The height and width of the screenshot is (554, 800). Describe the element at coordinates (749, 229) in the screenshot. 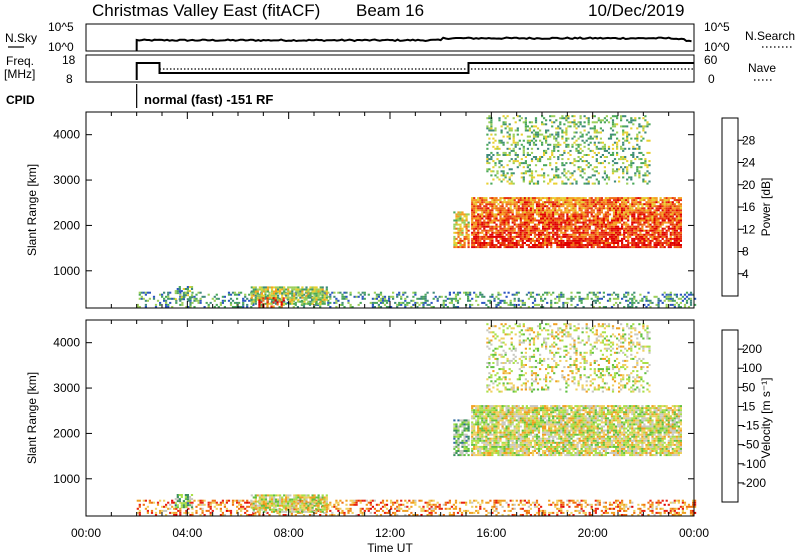

I see `colorbar-tick-label: 12` at that location.